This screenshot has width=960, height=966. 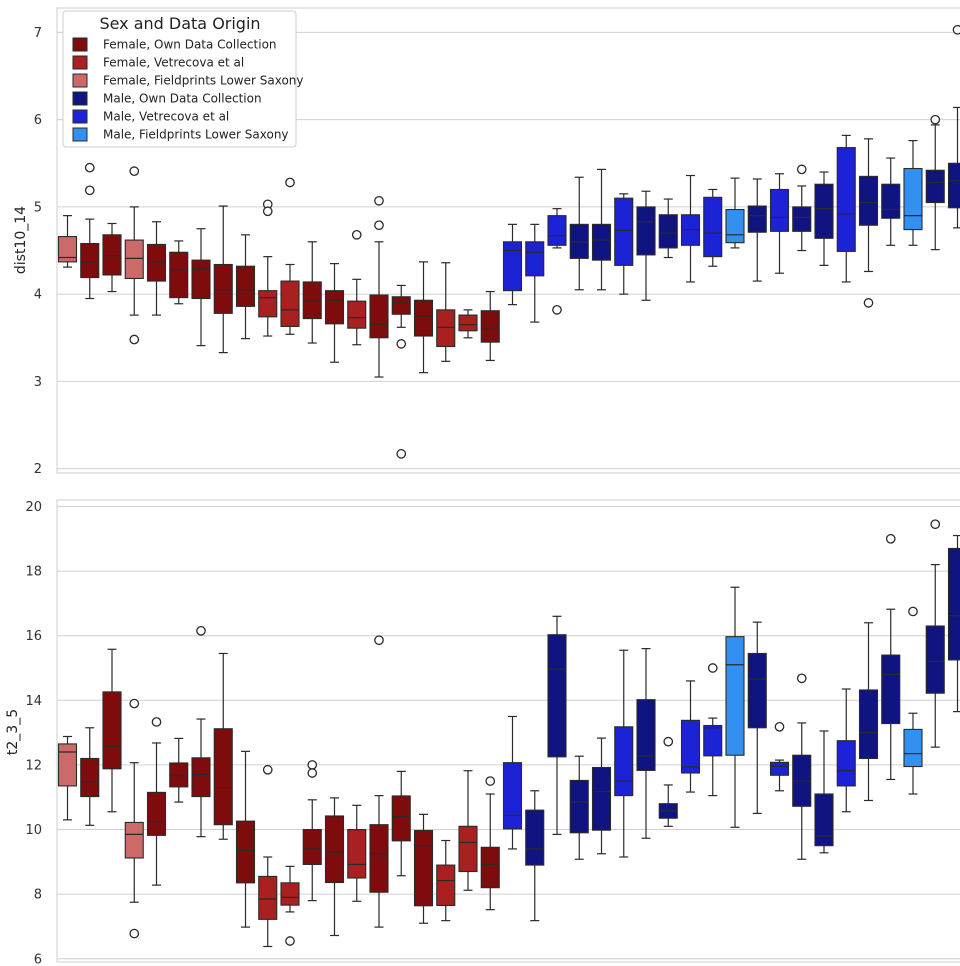 I want to click on legend-entry-3: Male, Own Data Collection, so click(x=167, y=98).